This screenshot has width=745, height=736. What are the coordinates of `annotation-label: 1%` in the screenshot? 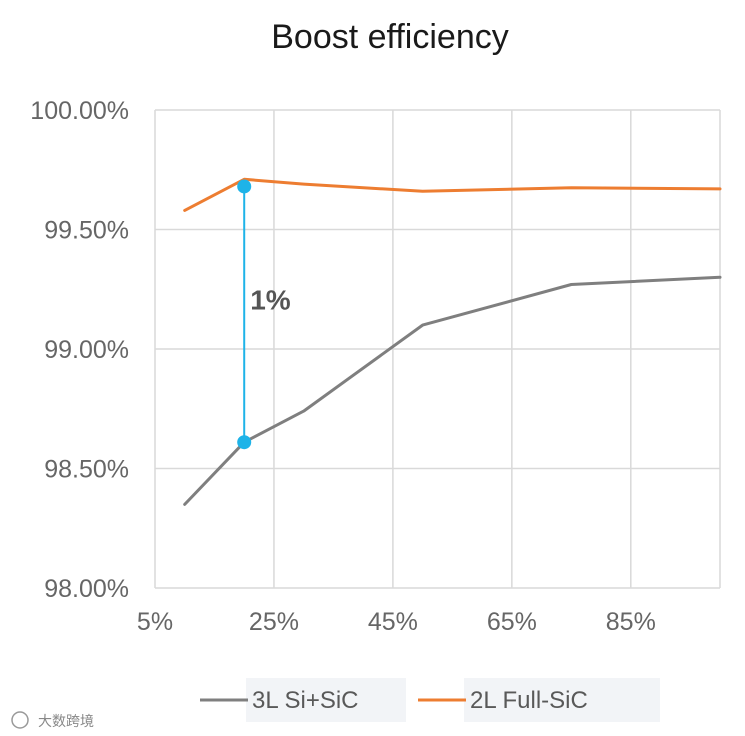 It's located at (270, 299).